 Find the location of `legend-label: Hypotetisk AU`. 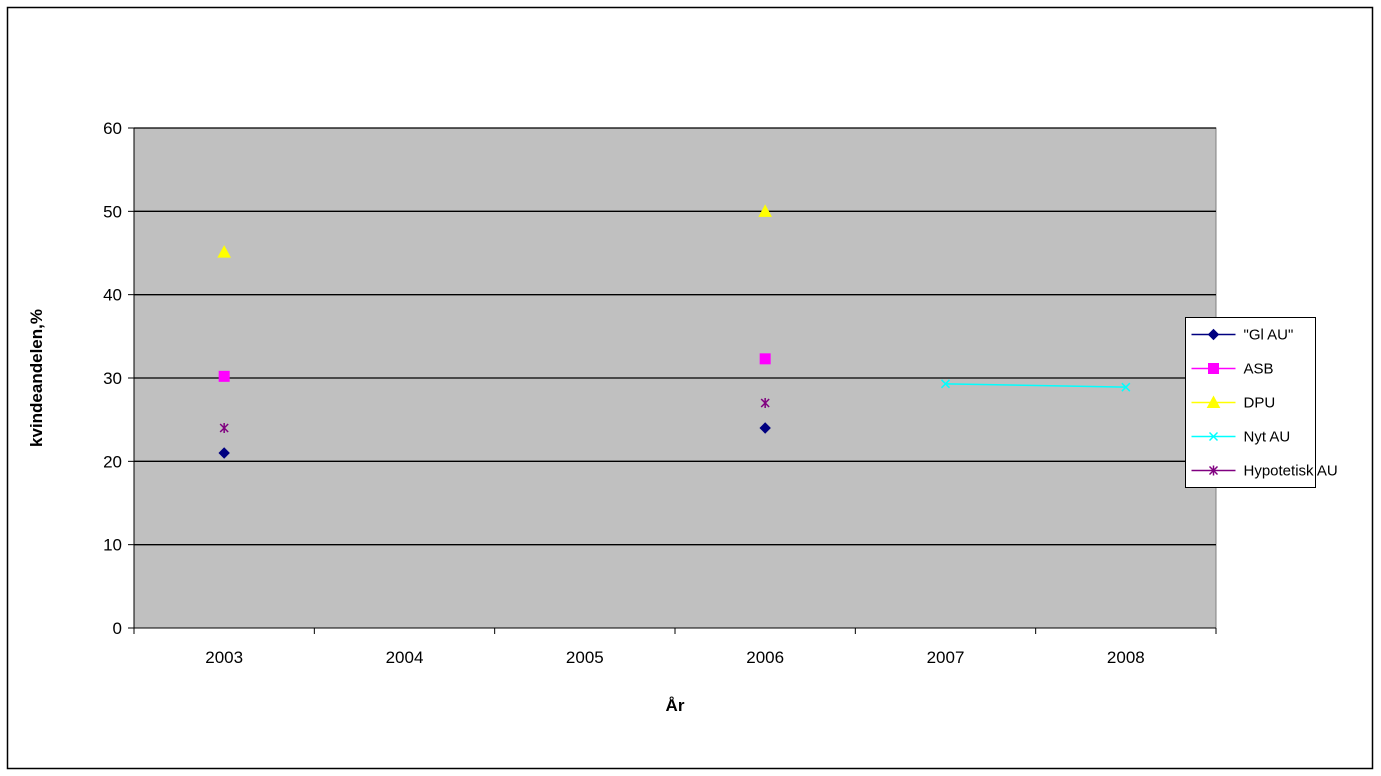

legend-label: Hypotetisk AU is located at coordinates (1291, 471).